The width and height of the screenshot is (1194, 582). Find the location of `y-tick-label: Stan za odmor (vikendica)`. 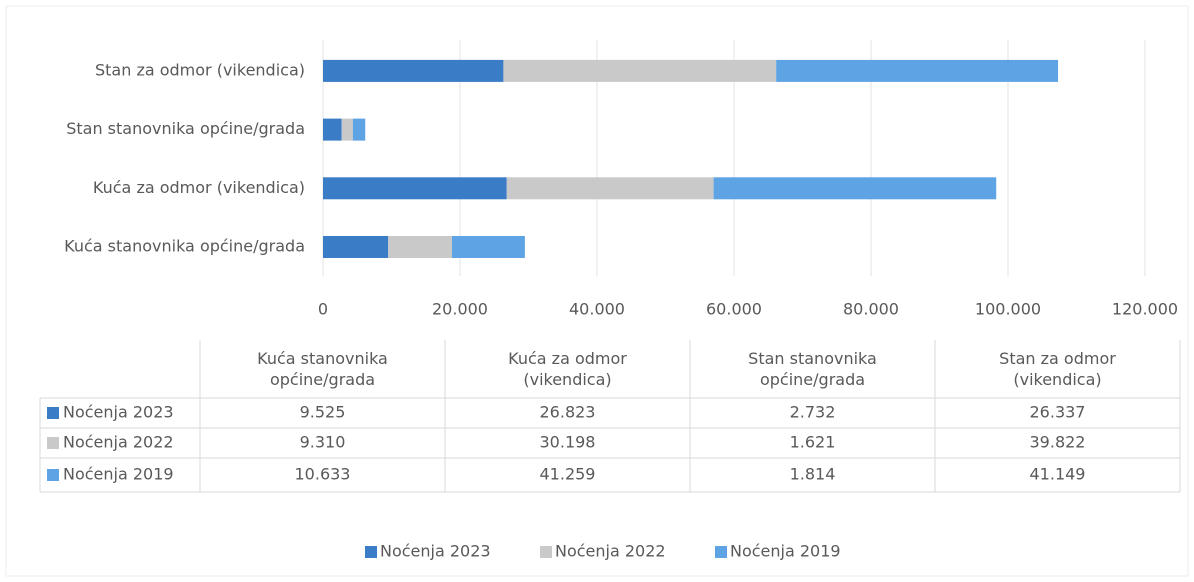

y-tick-label: Stan za odmor (vikendica) is located at coordinates (200, 69).